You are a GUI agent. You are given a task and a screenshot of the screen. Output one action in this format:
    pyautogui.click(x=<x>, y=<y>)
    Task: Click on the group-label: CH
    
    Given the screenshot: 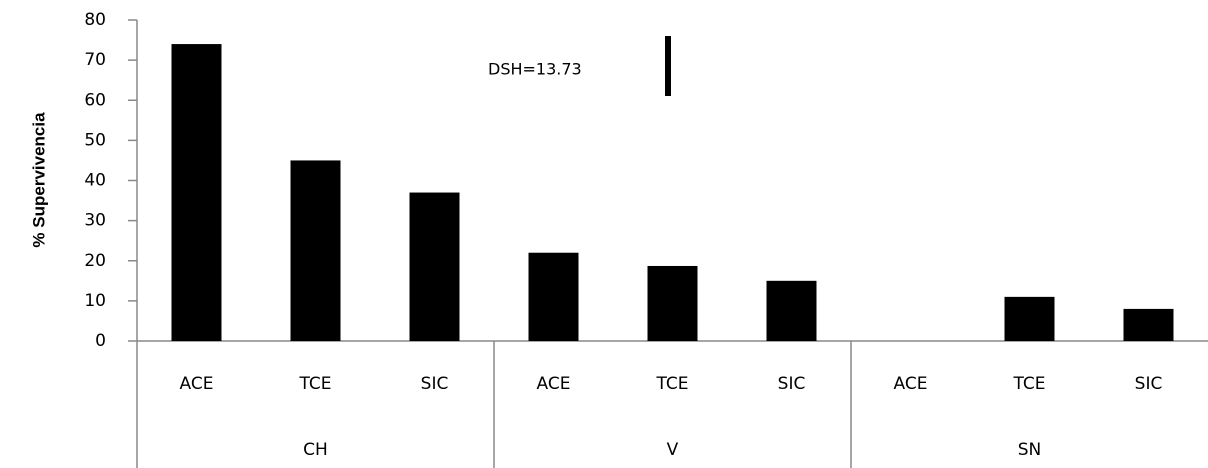 What is the action you would take?
    pyautogui.click(x=315, y=450)
    